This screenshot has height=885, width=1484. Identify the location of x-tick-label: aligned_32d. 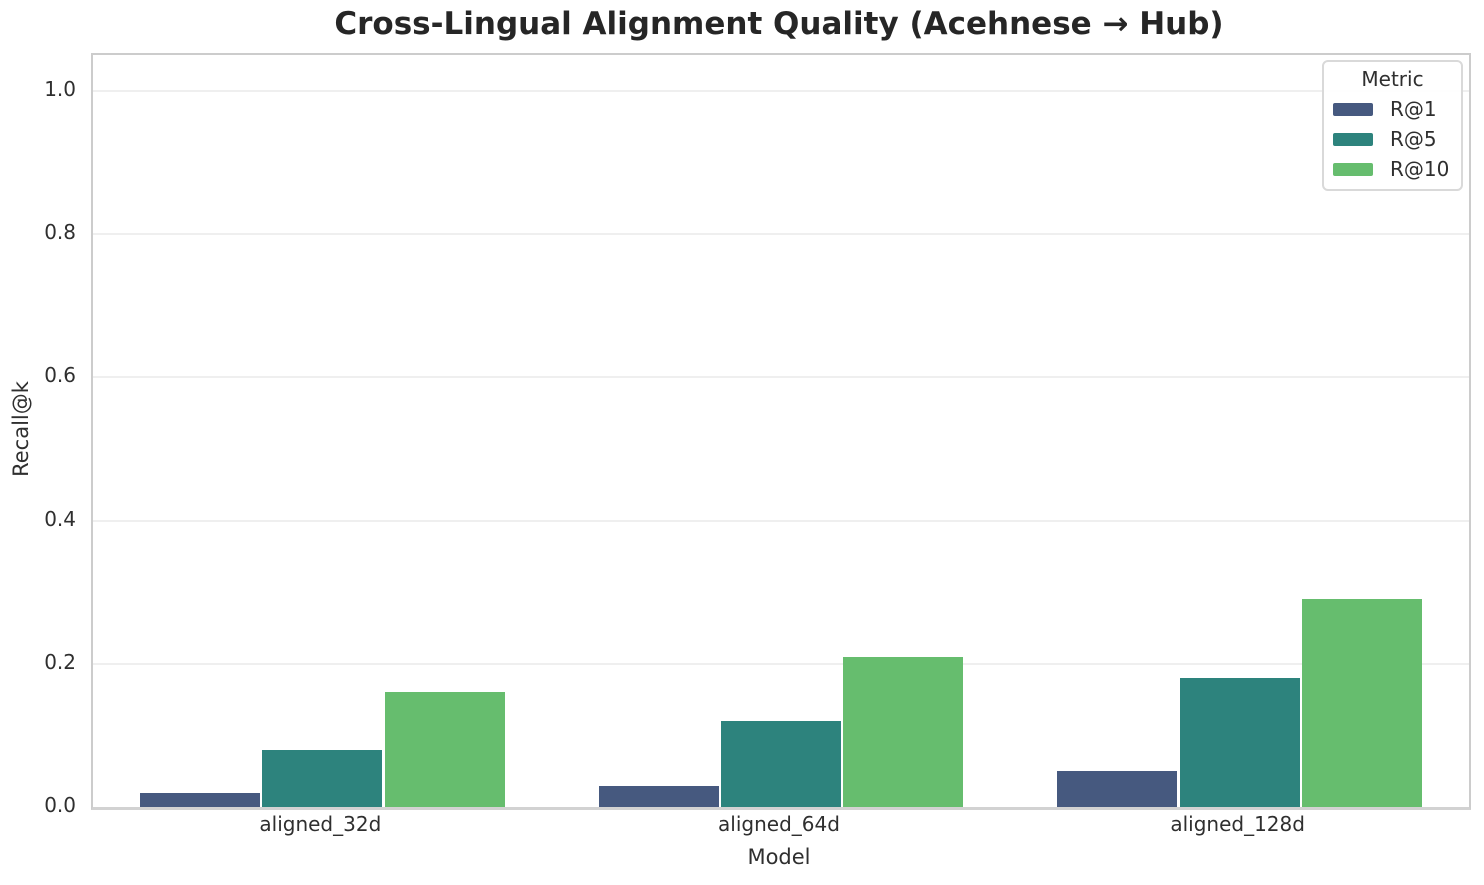
(320, 824).